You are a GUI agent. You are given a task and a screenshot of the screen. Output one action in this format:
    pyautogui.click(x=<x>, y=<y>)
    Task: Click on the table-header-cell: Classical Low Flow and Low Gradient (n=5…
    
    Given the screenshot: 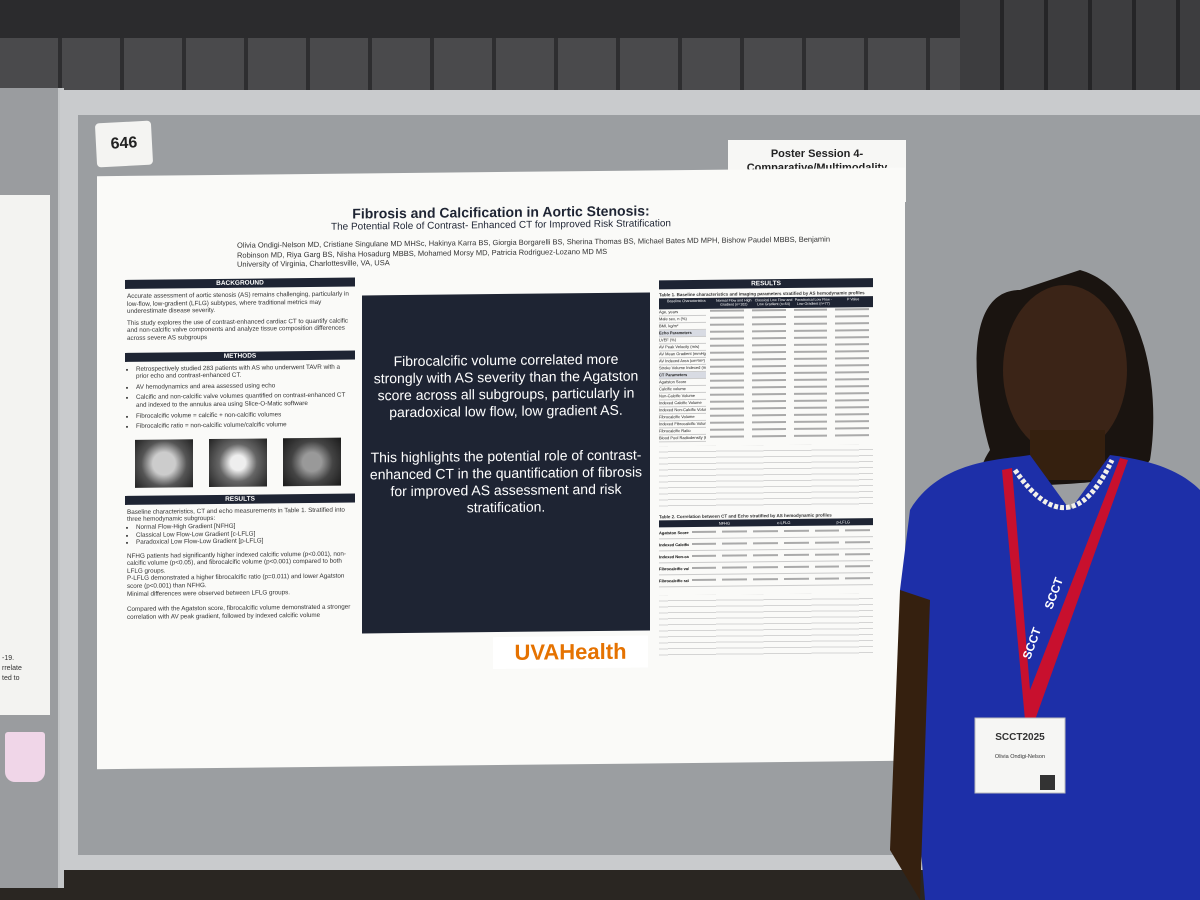 What is the action you would take?
    pyautogui.click(x=773, y=302)
    